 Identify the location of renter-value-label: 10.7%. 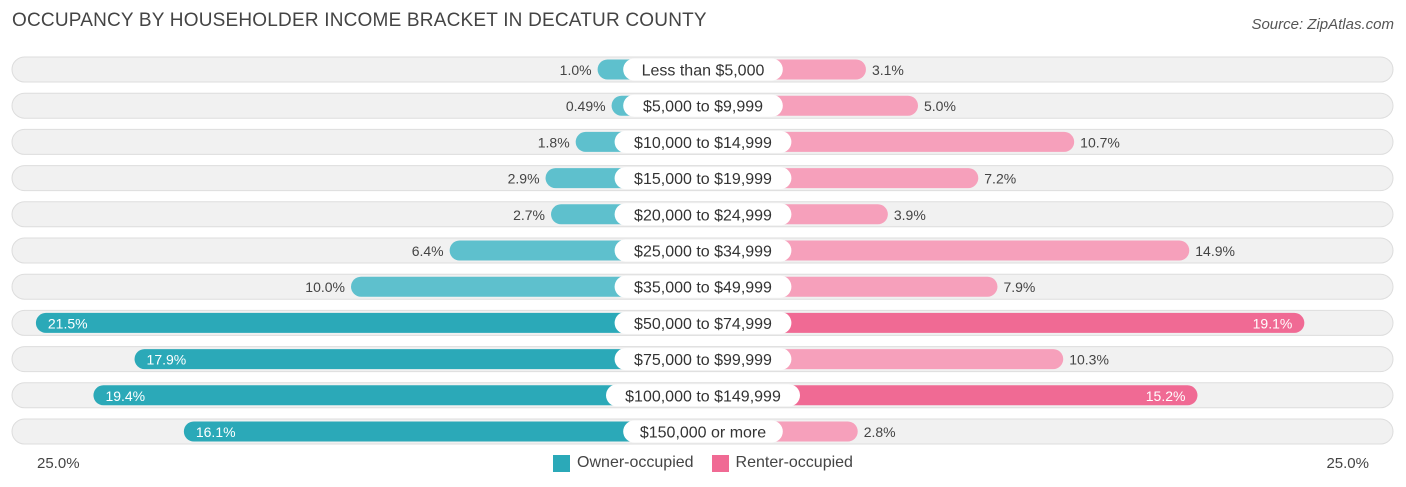
(1100, 142).